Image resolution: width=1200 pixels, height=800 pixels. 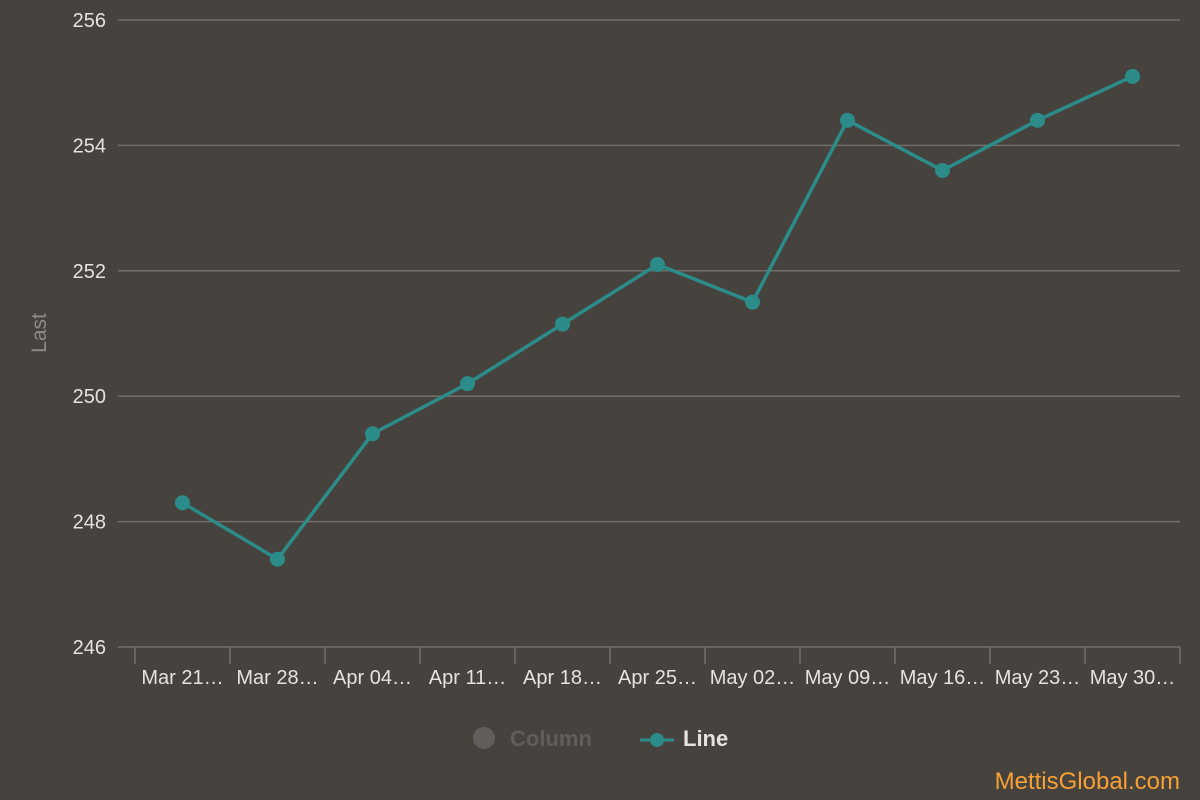 What do you see at coordinates (705, 738) in the screenshot?
I see `legend-label-line: Line` at bounding box center [705, 738].